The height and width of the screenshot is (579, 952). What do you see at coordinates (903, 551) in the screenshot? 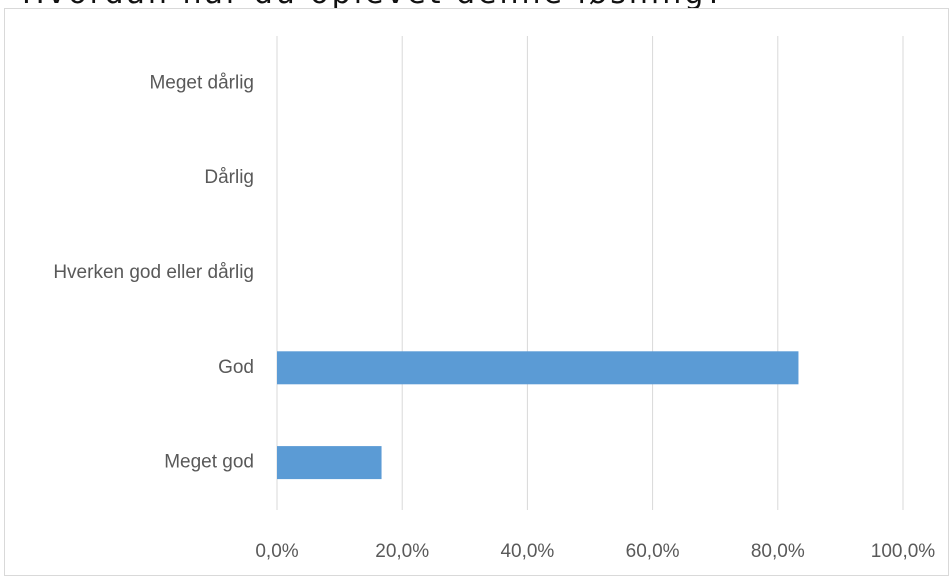
I see `x-tick-label: 100,0%` at bounding box center [903, 551].